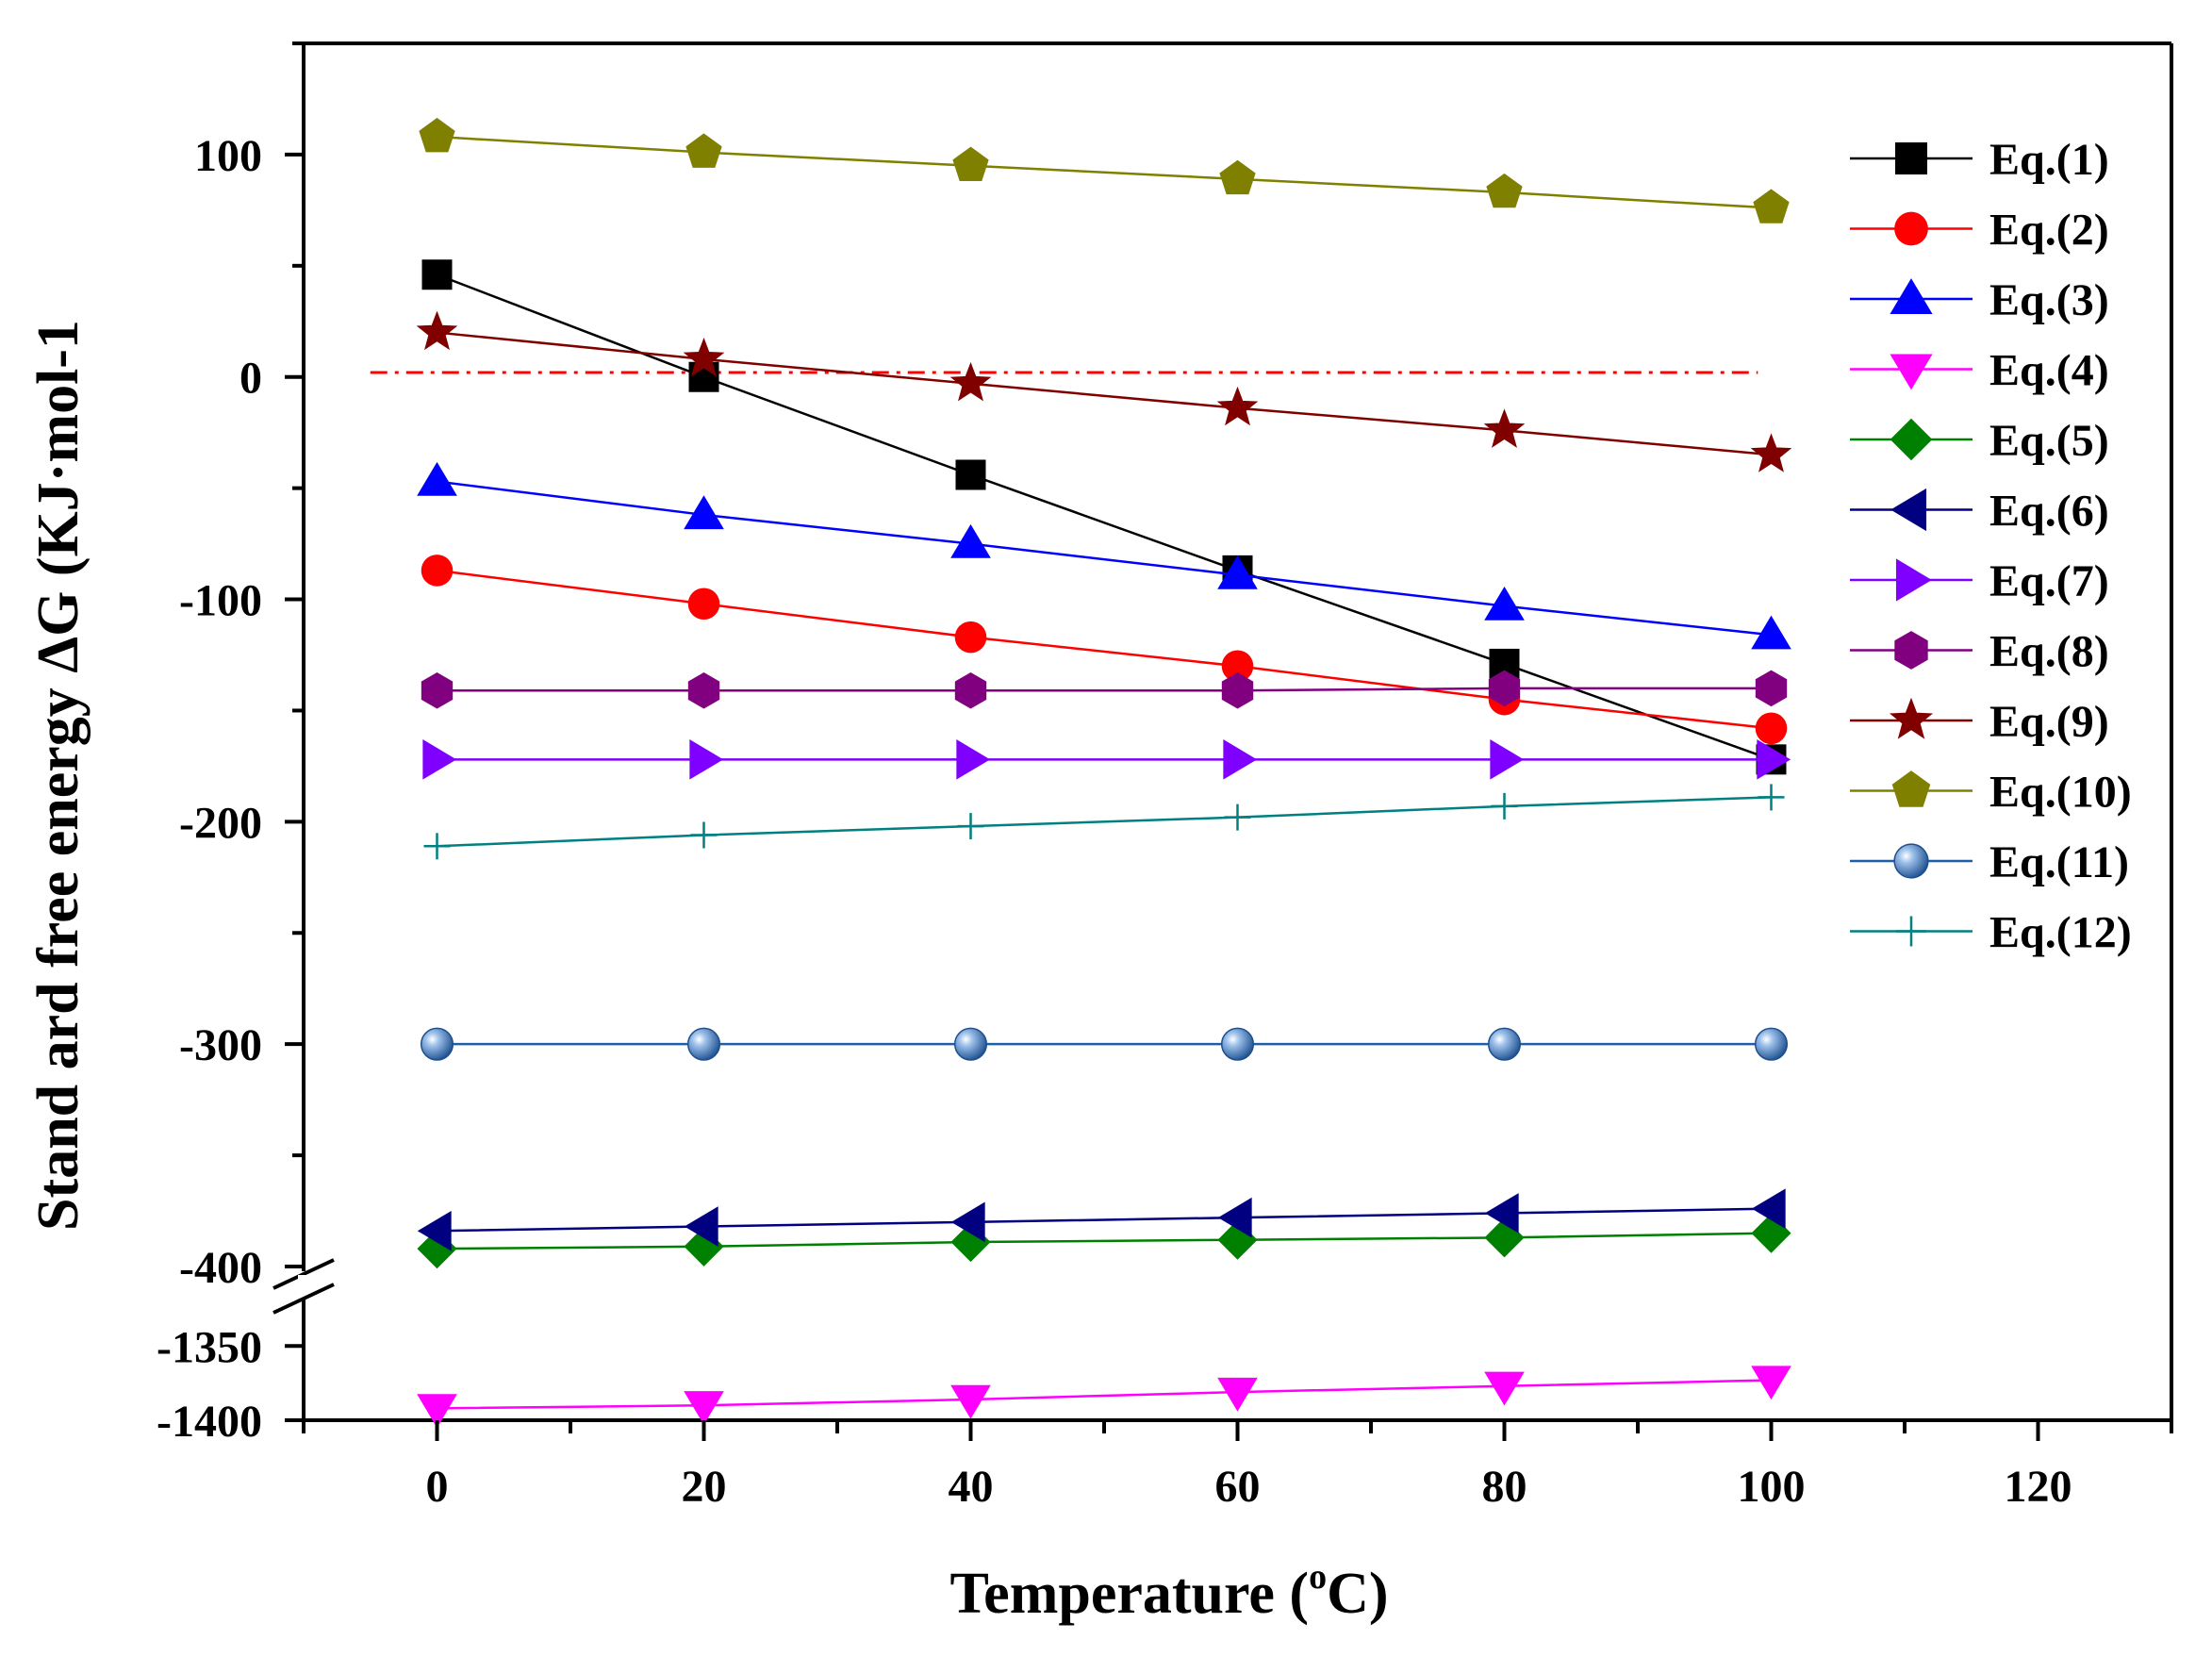 The width and height of the screenshot is (2212, 1656). What do you see at coordinates (2060, 933) in the screenshot?
I see `legend-label: Eq.(12)` at bounding box center [2060, 933].